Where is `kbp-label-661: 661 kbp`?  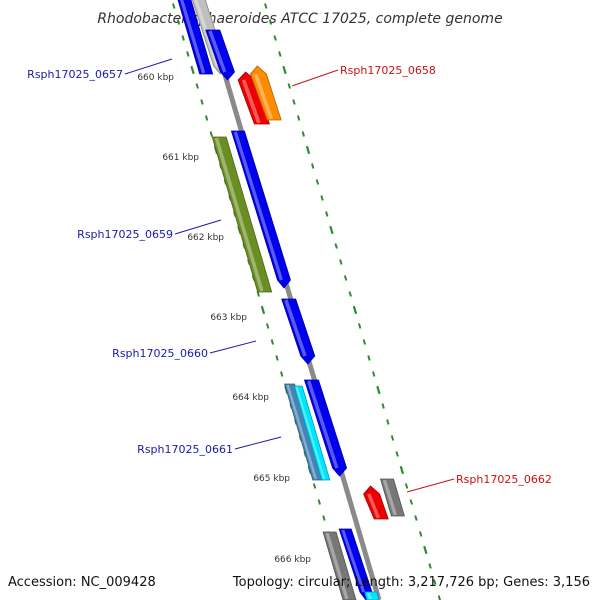
kbp-label-661: 661 kbp is located at coordinates (180, 158).